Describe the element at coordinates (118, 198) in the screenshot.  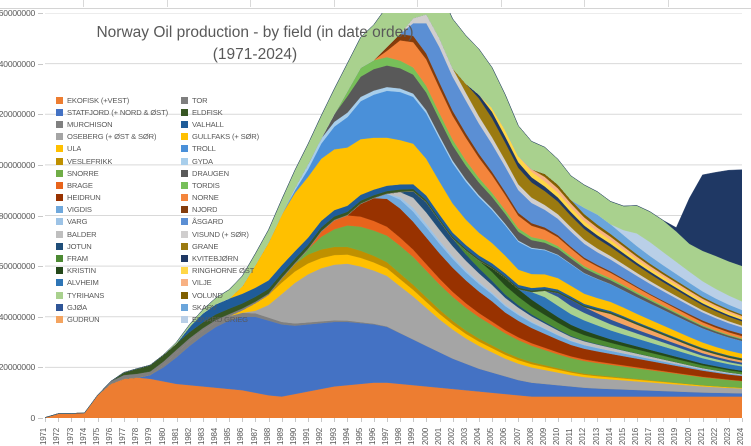
I see `legend-item: HEIDRUN` at that location.